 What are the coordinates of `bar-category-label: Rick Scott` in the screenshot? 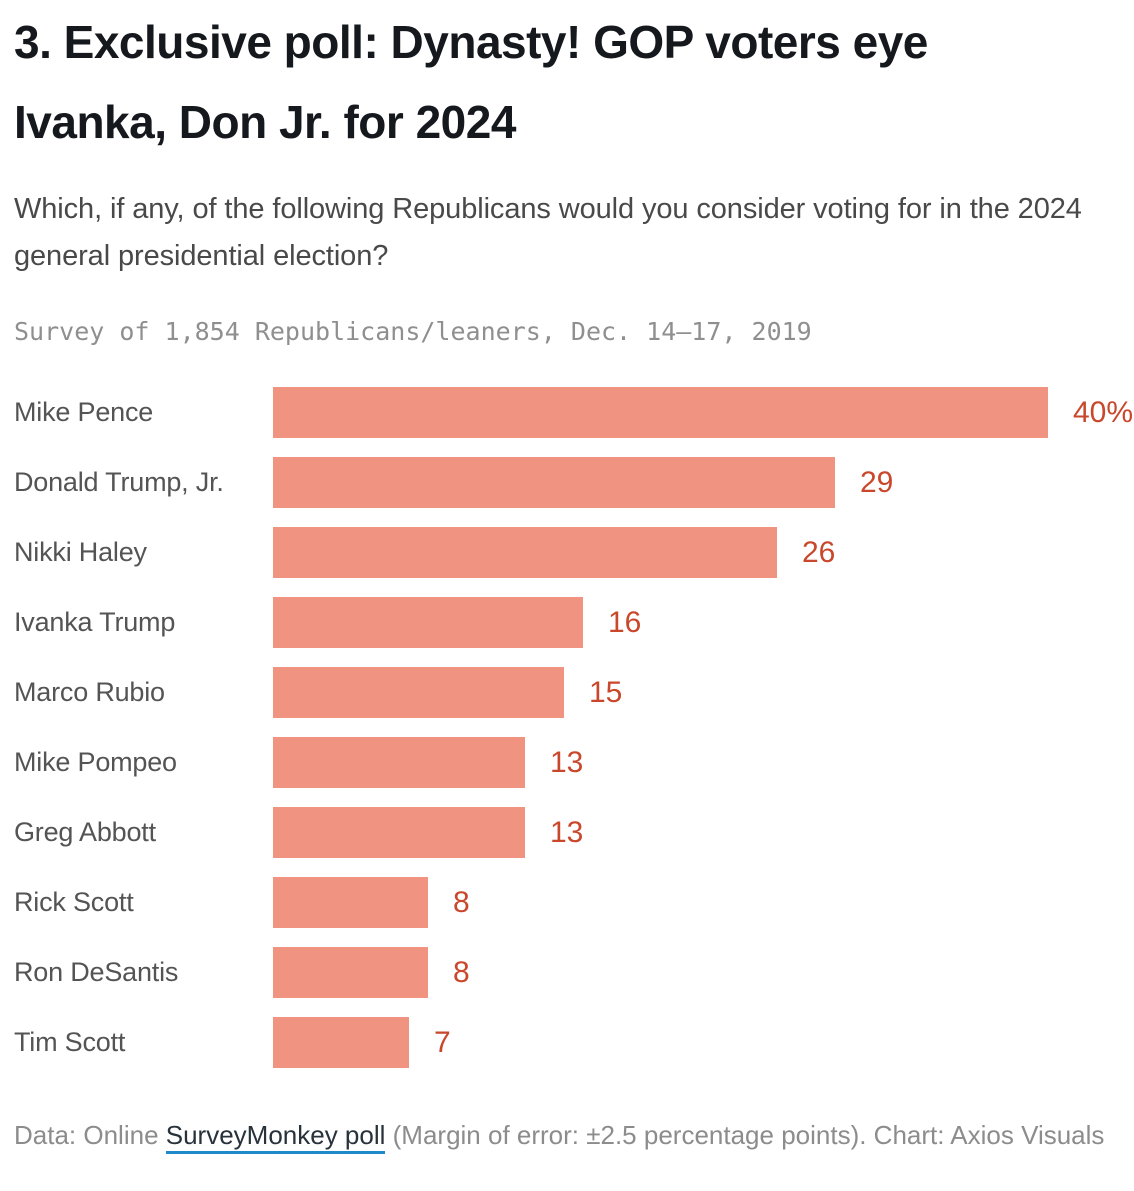 It's located at (74, 902).